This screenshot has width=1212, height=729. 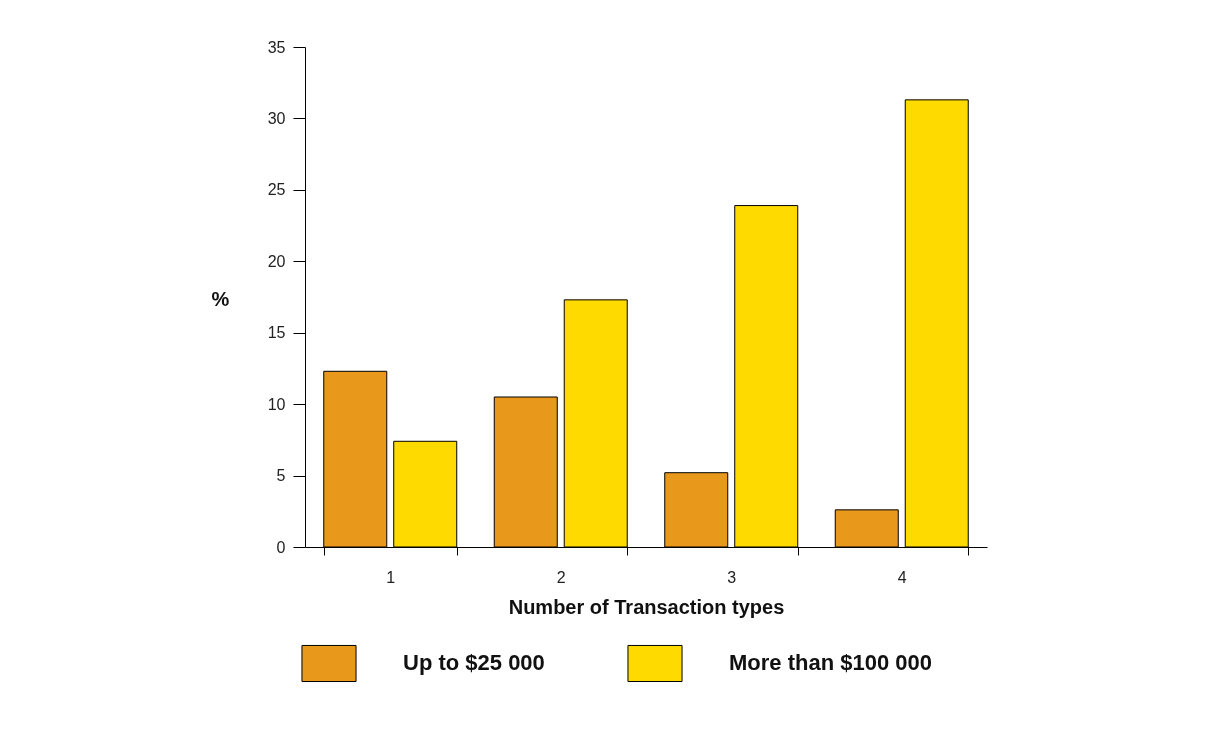 What do you see at coordinates (276, 47) in the screenshot?
I see `y-tick-label: 35` at bounding box center [276, 47].